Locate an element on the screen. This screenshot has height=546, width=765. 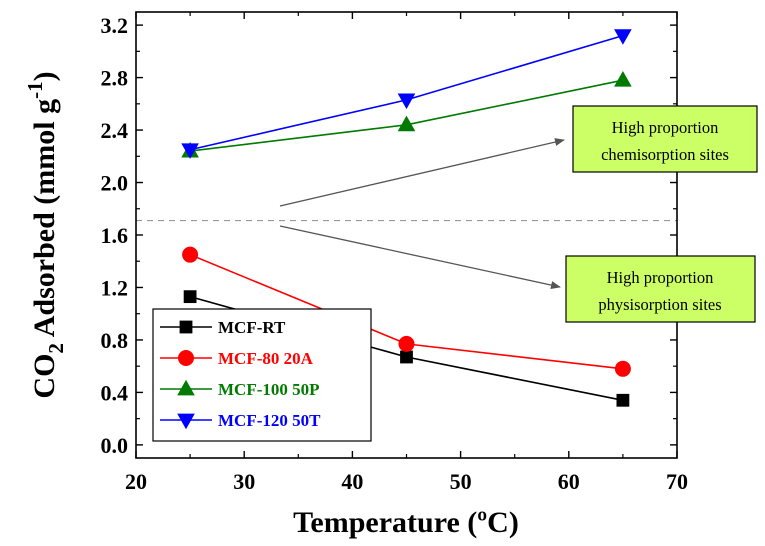
legend-item-mcf-80-20a: MCF-80 20A is located at coordinates (237, 358).